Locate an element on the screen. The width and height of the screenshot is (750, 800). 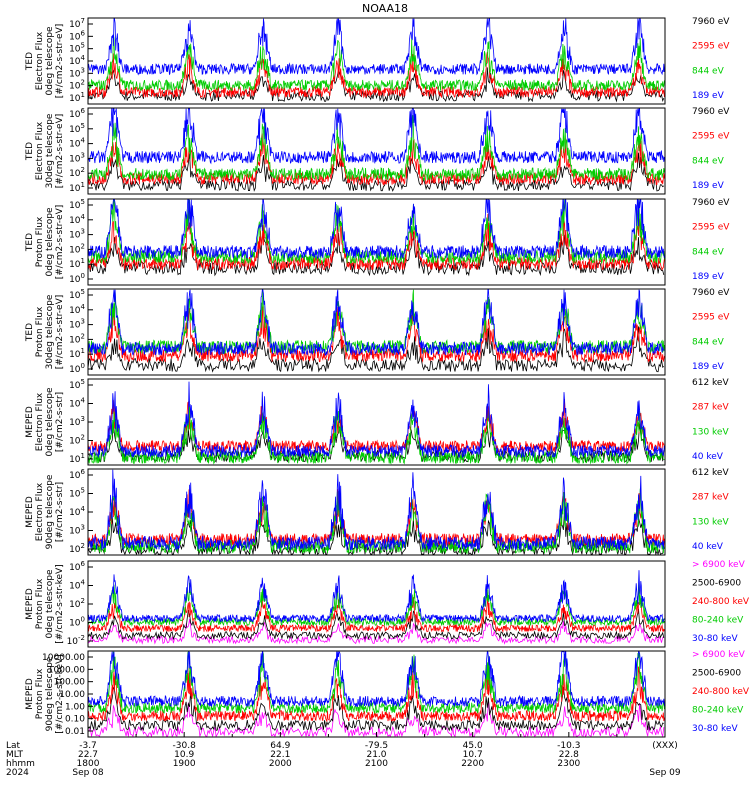
y-tick-label: 1.00 is located at coordinates (75, 707).